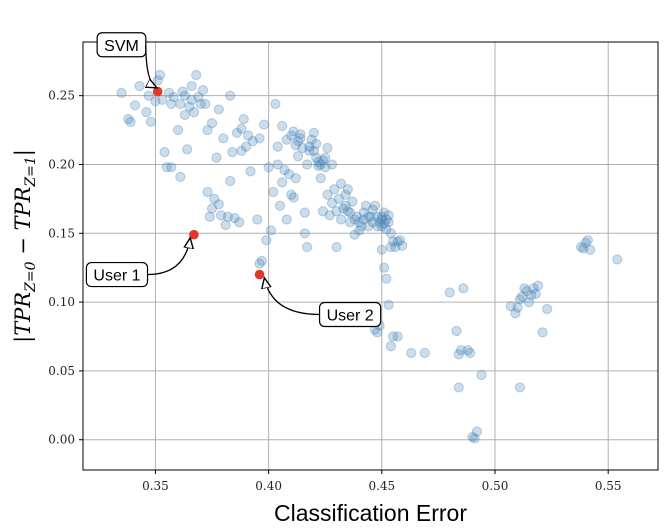 Image resolution: width=669 pixels, height=531 pixels. I want to click on annotation-user-1: User 1, so click(138, 263).